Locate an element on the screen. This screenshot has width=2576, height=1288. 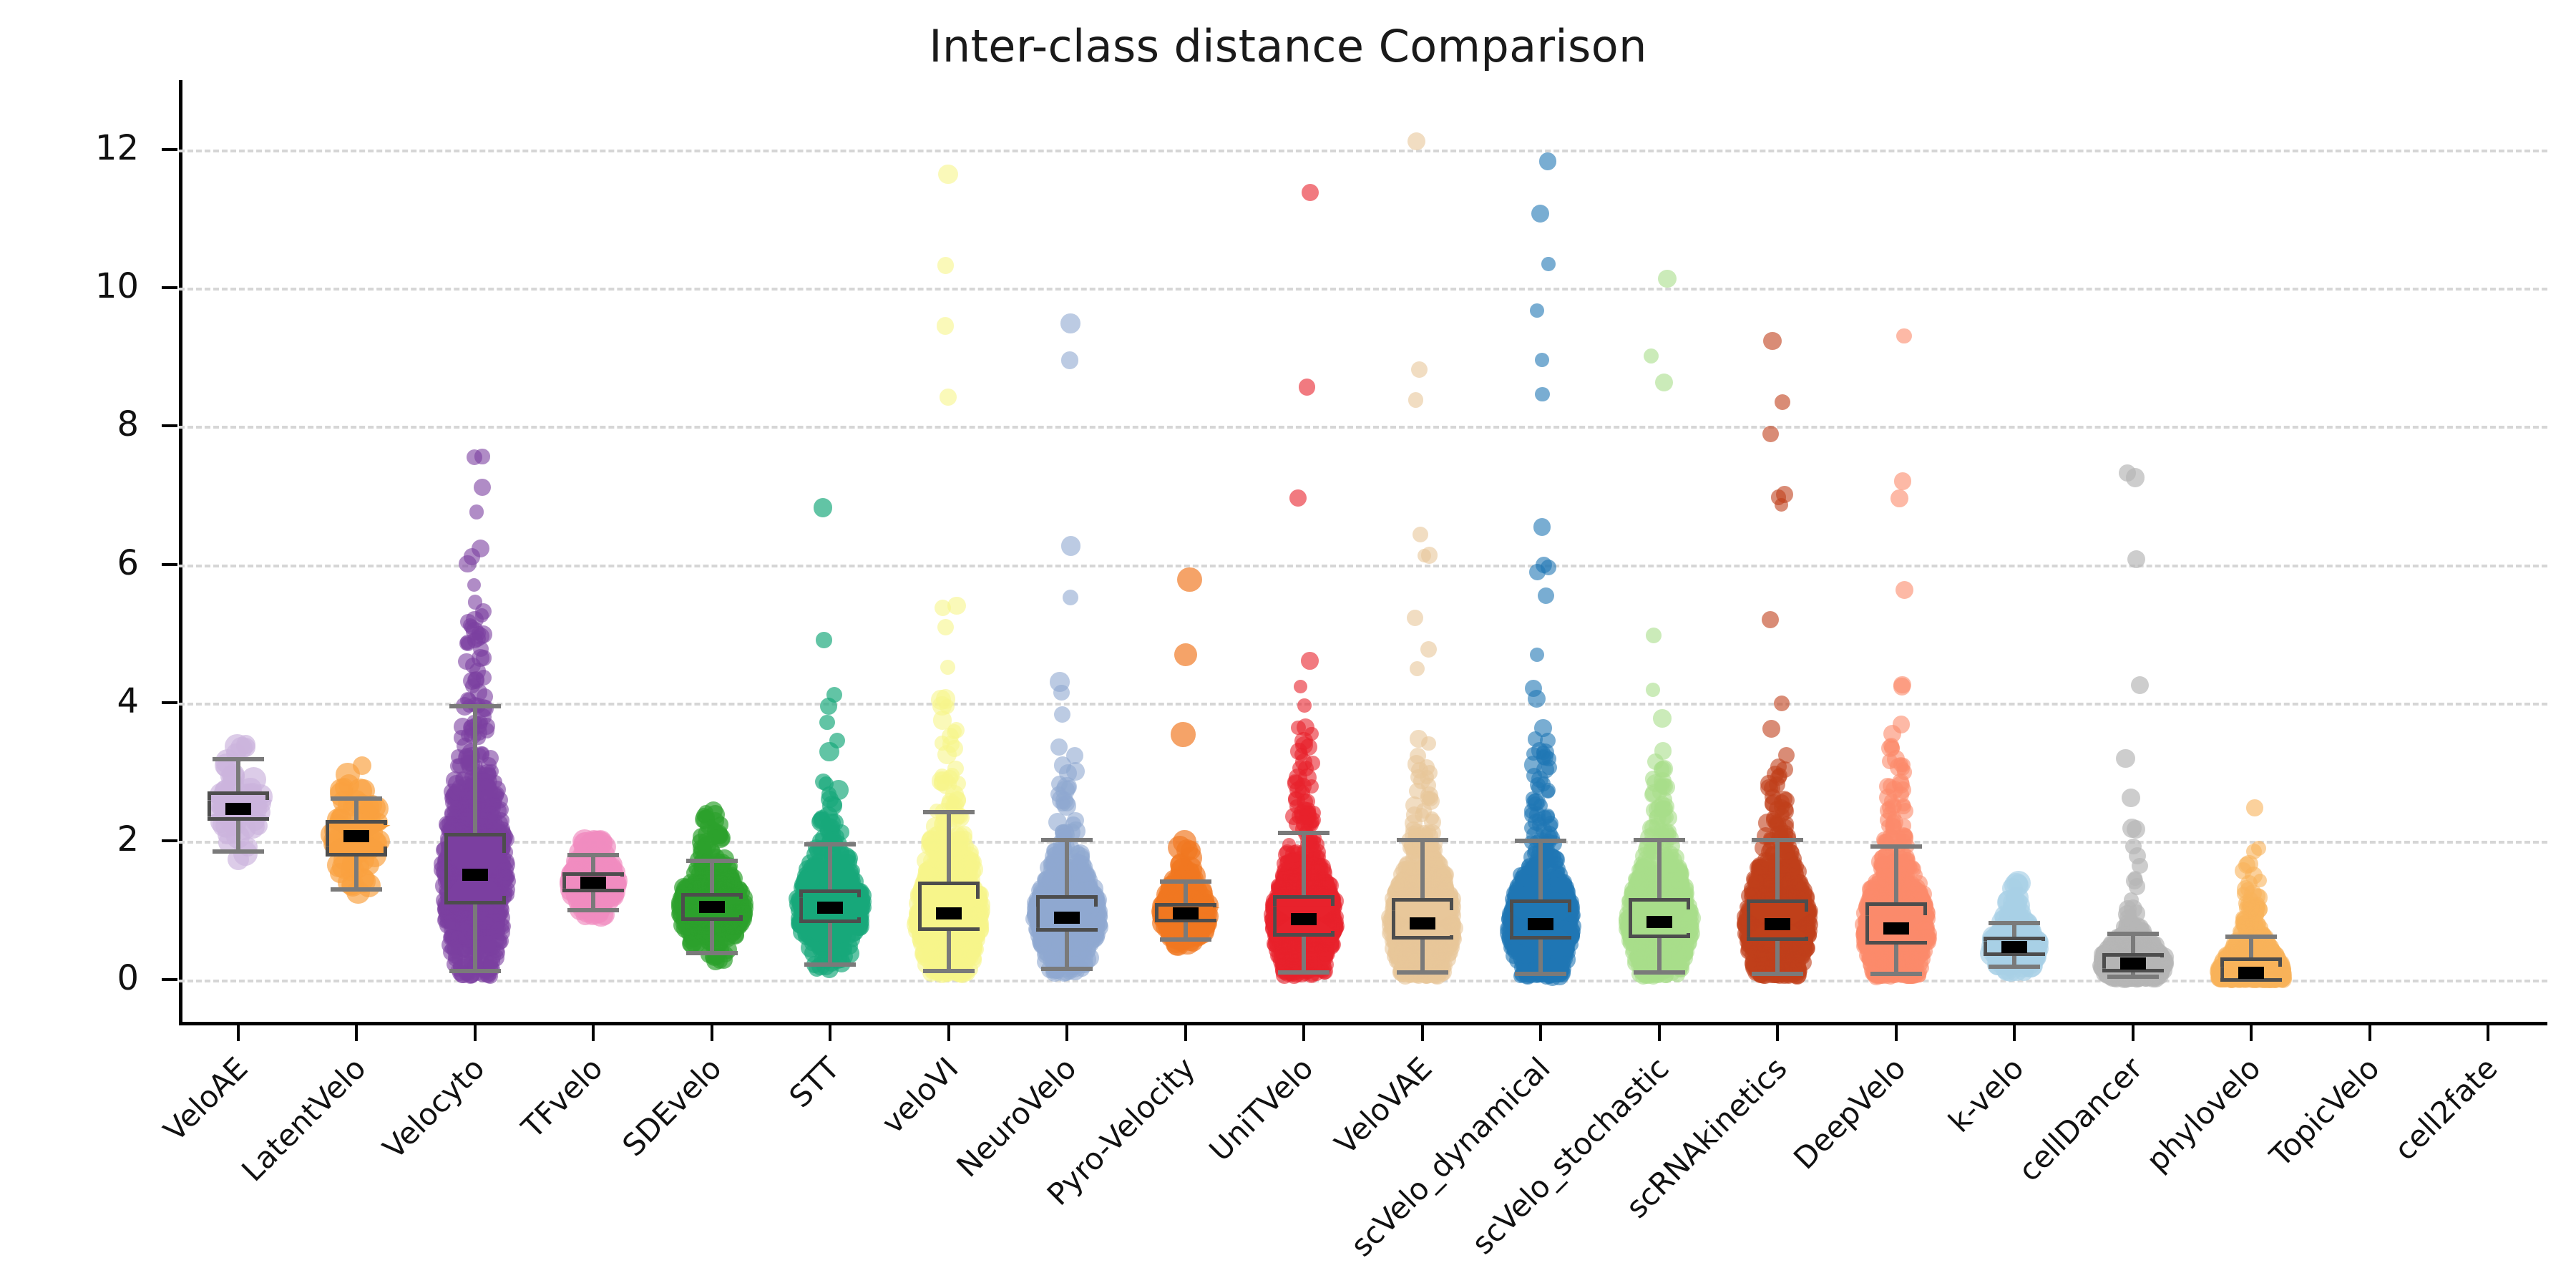
y-tick-label: 2 is located at coordinates (128, 839).